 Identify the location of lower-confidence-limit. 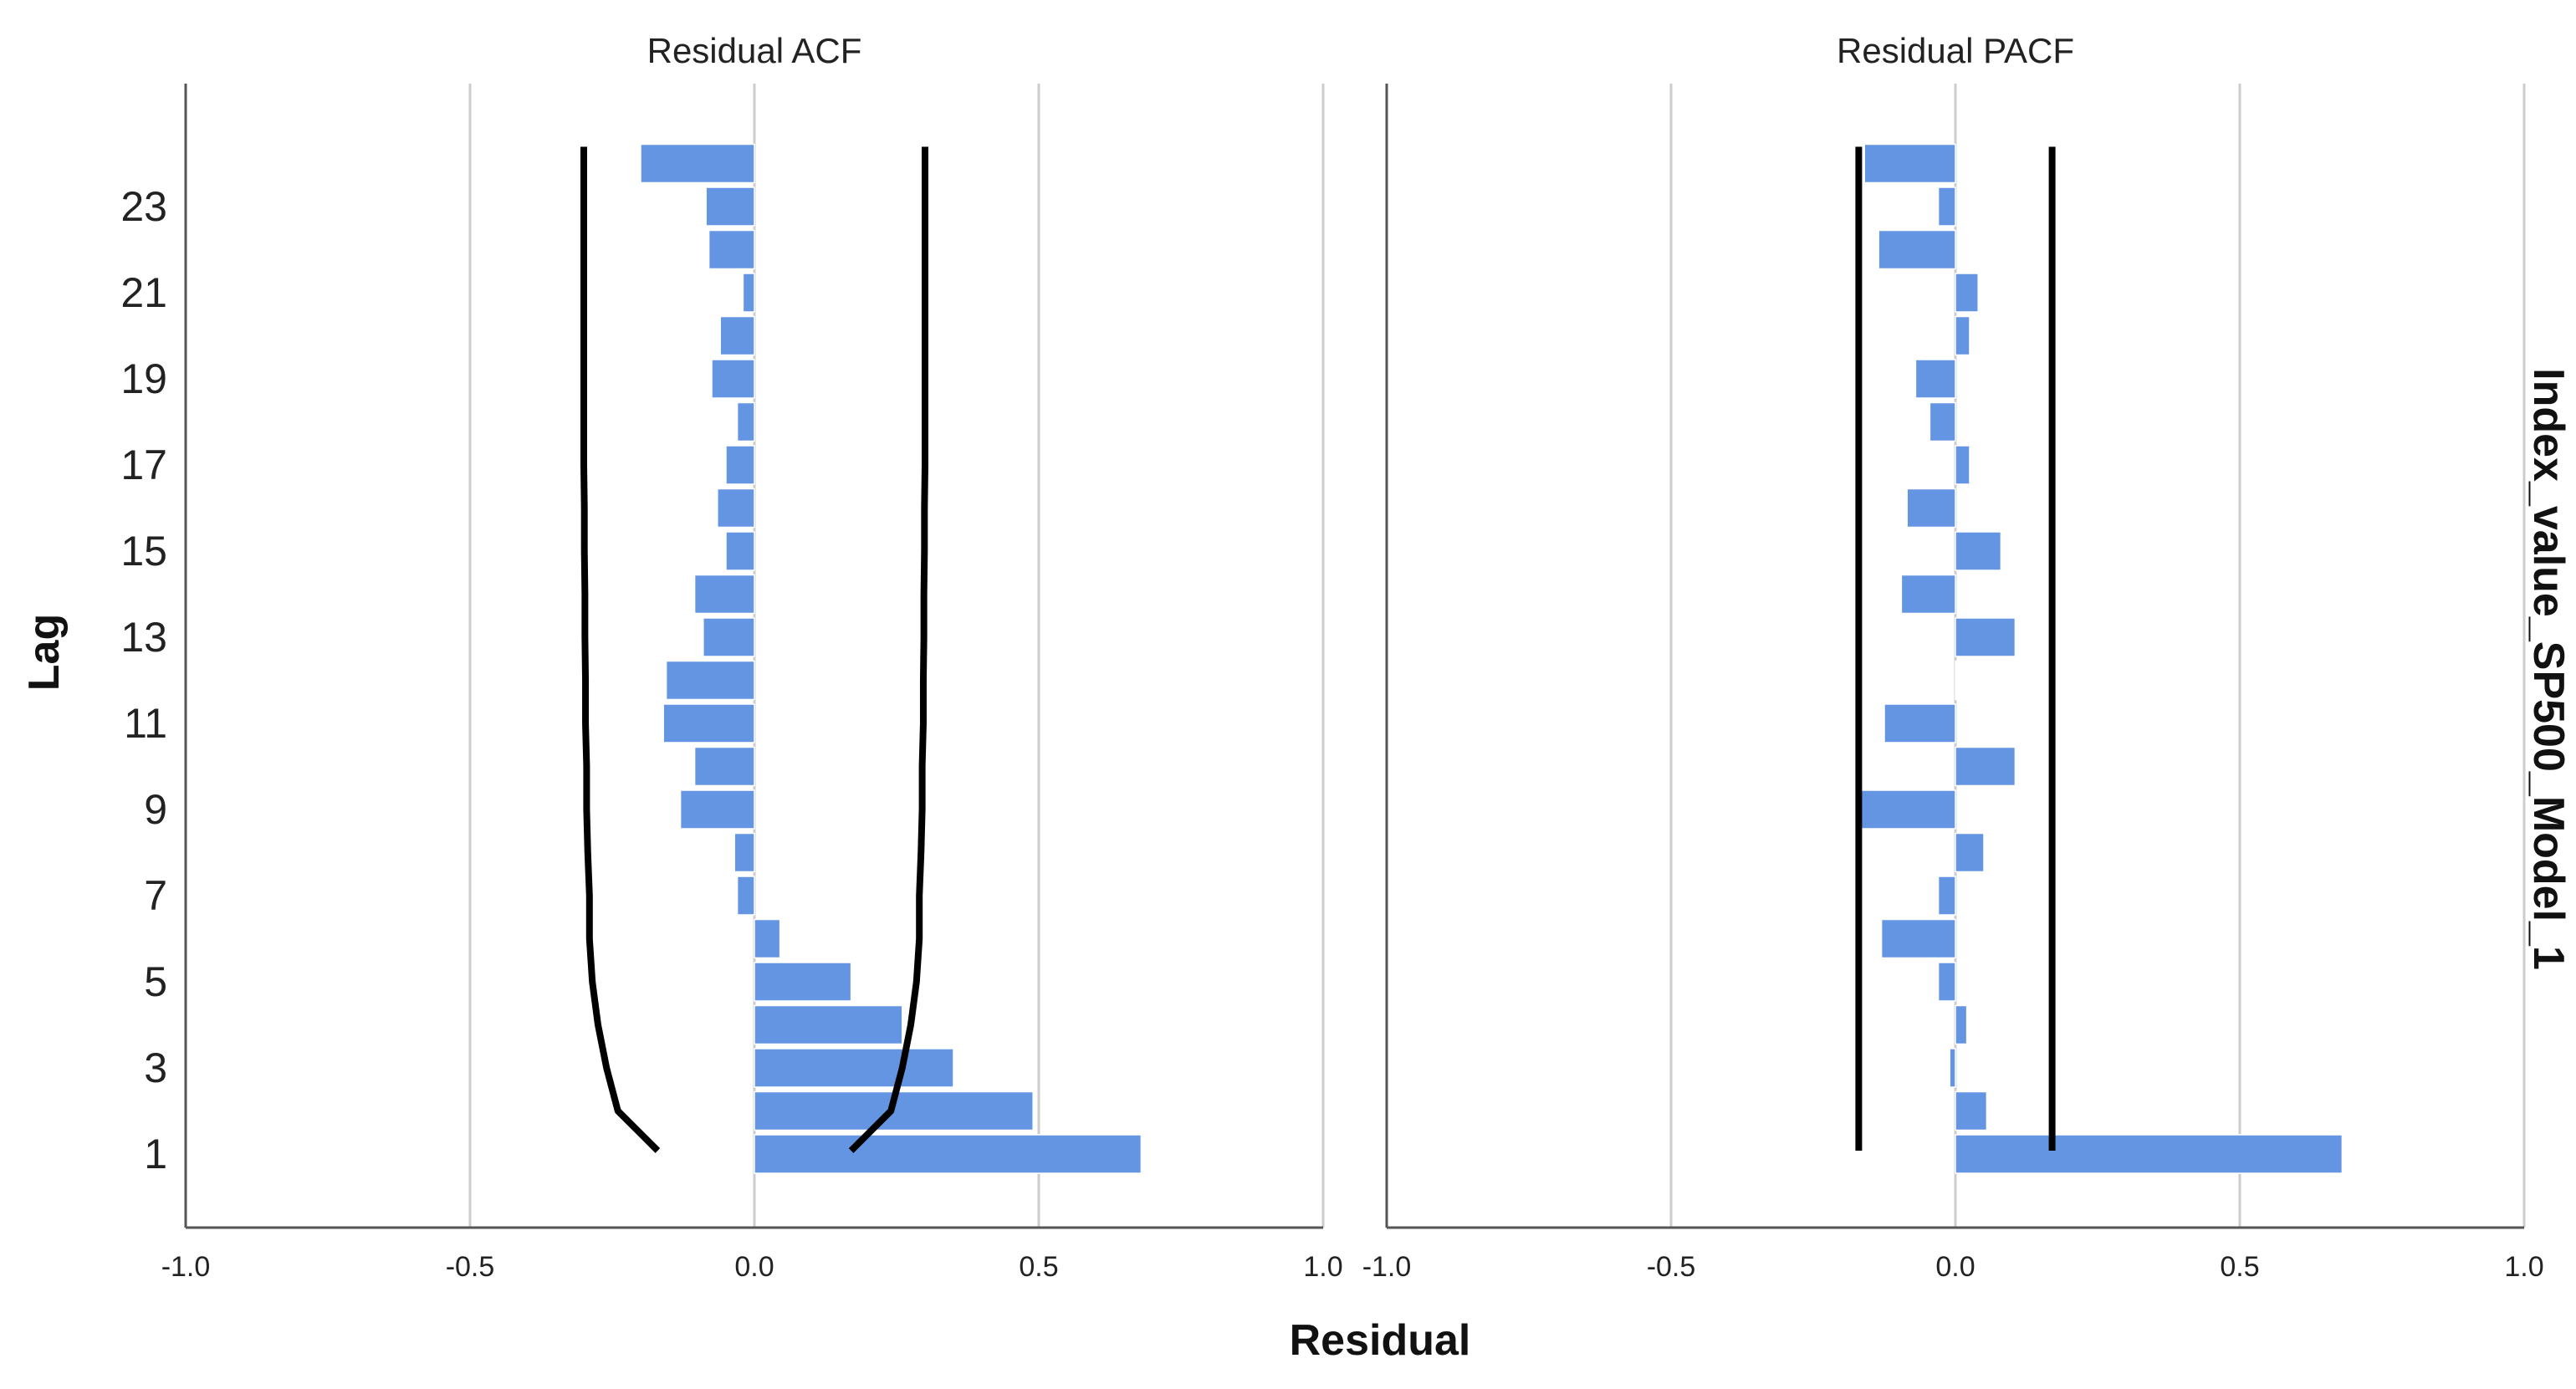
(620, 649).